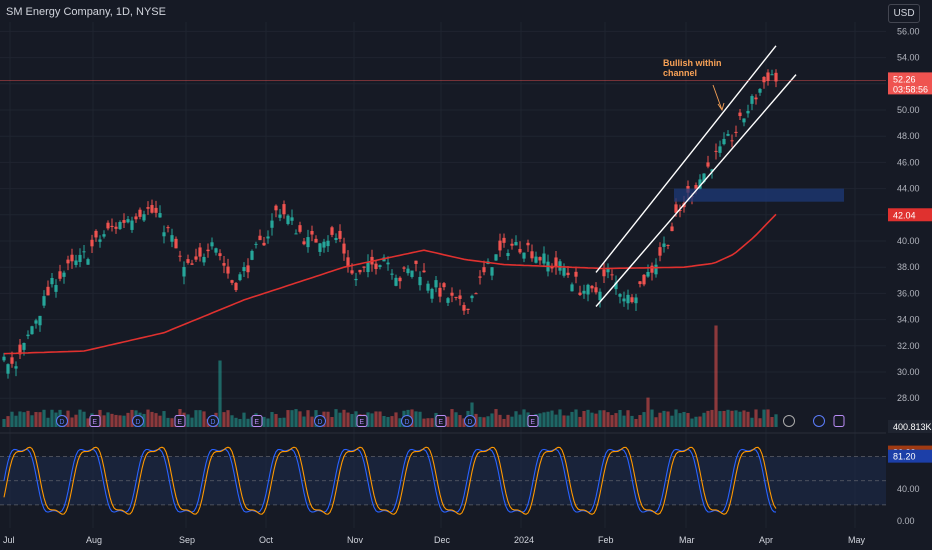 The image size is (932, 550). What do you see at coordinates (680, 73) in the screenshot?
I see `annotation-line2: channel` at bounding box center [680, 73].